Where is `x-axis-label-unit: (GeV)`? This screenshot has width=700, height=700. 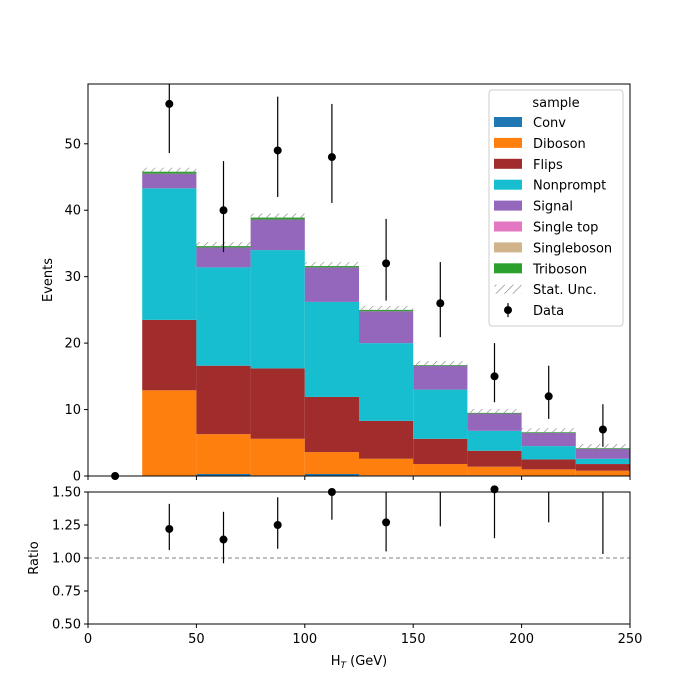 x-axis-label-unit: (GeV) is located at coordinates (366, 661).